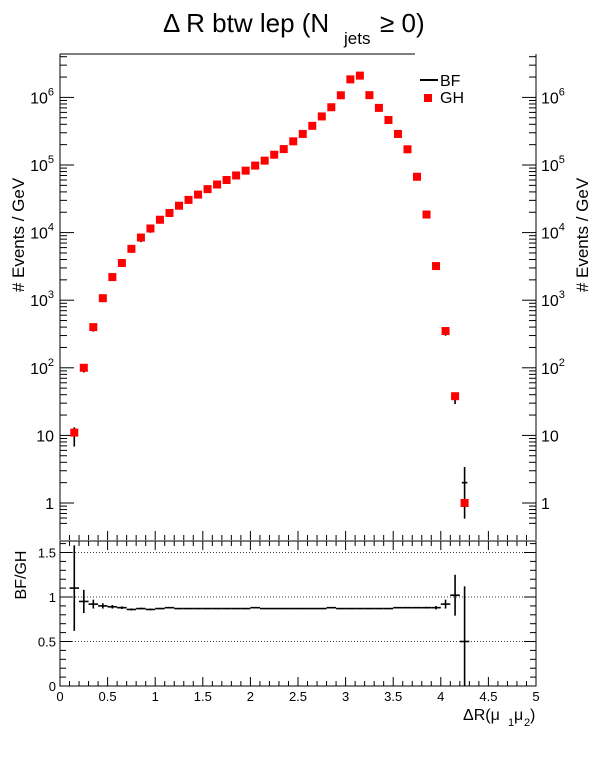 The width and height of the screenshot is (596, 772). What do you see at coordinates (59, 696) in the screenshot?
I see `x-tick-label: 0` at bounding box center [59, 696].